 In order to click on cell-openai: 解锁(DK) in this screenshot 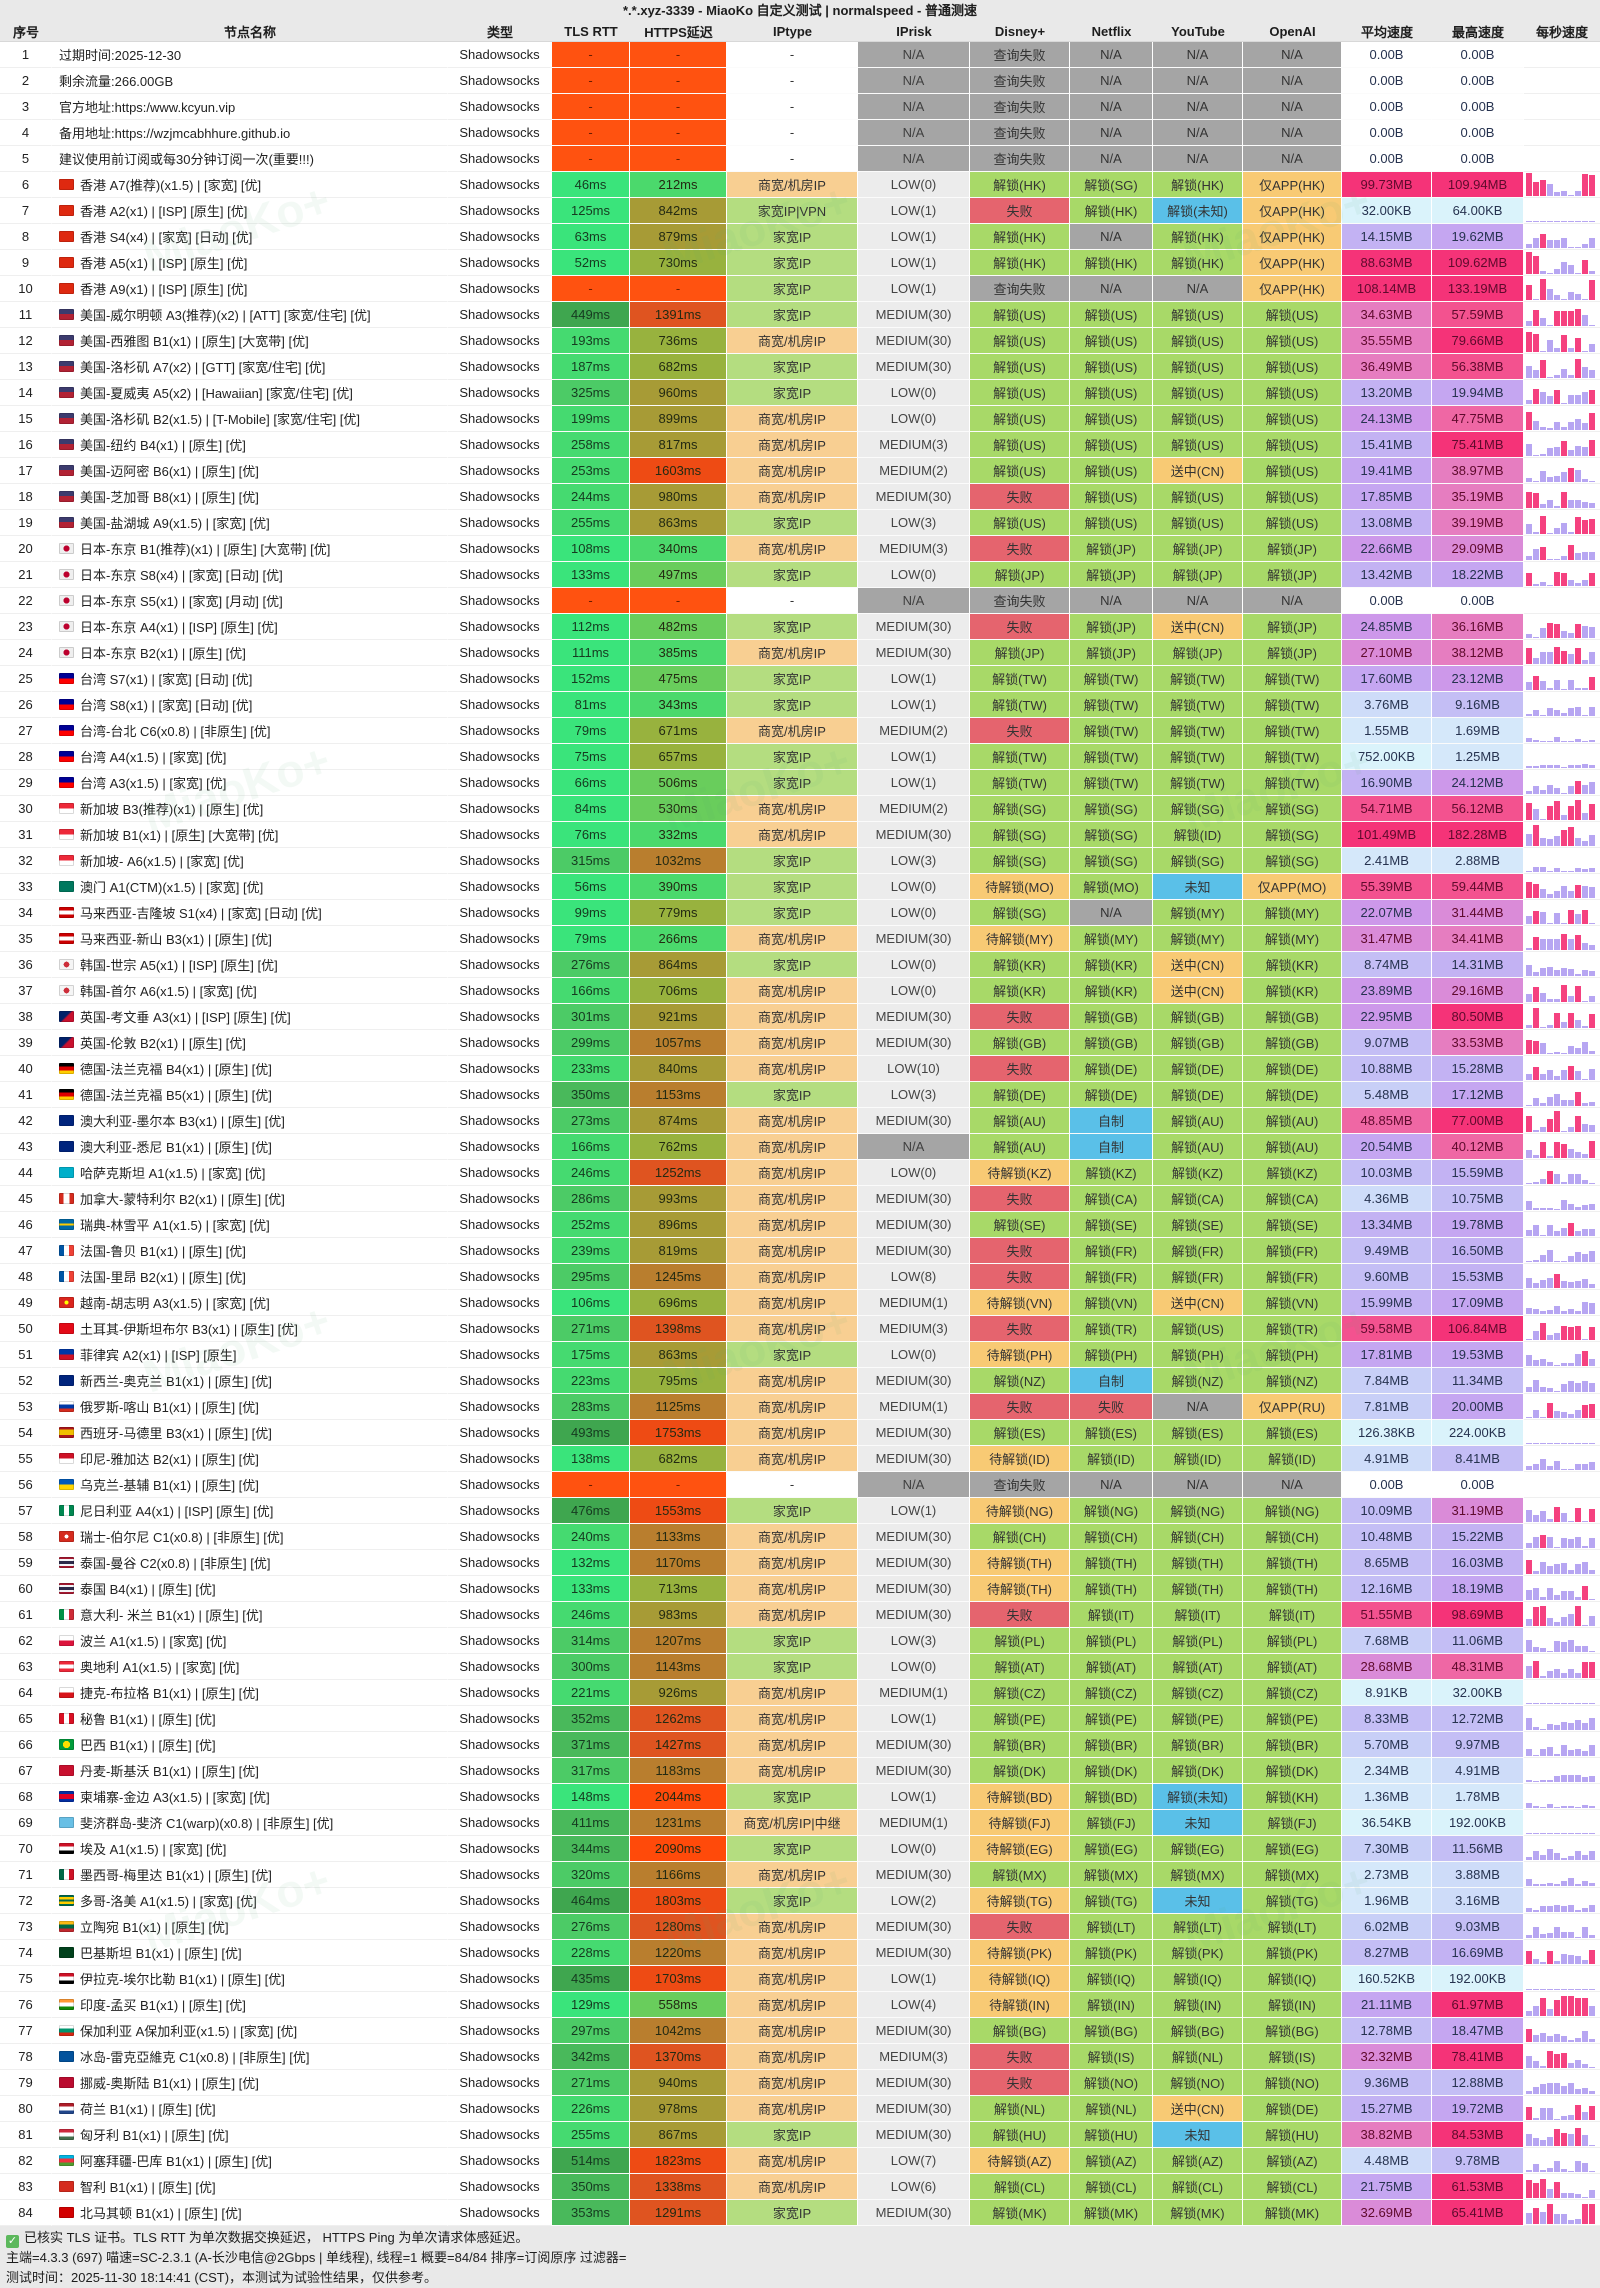, I will do `click(1292, 1771)`.